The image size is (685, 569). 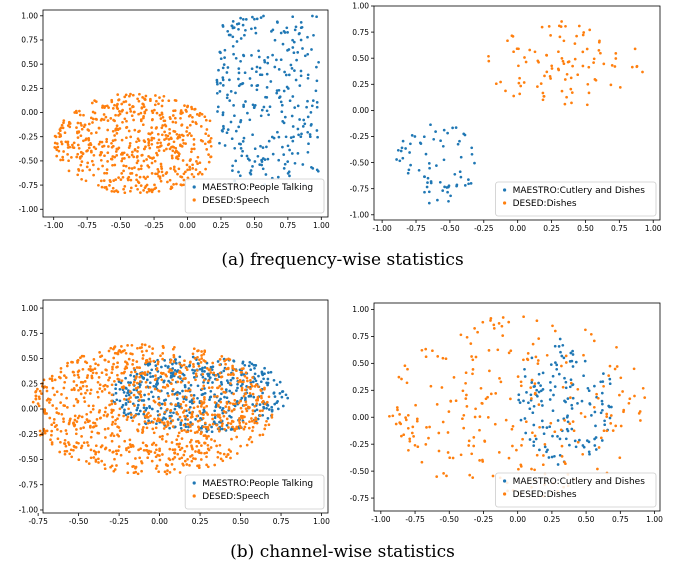 I want to click on legend-marker, so click(x=505, y=190).